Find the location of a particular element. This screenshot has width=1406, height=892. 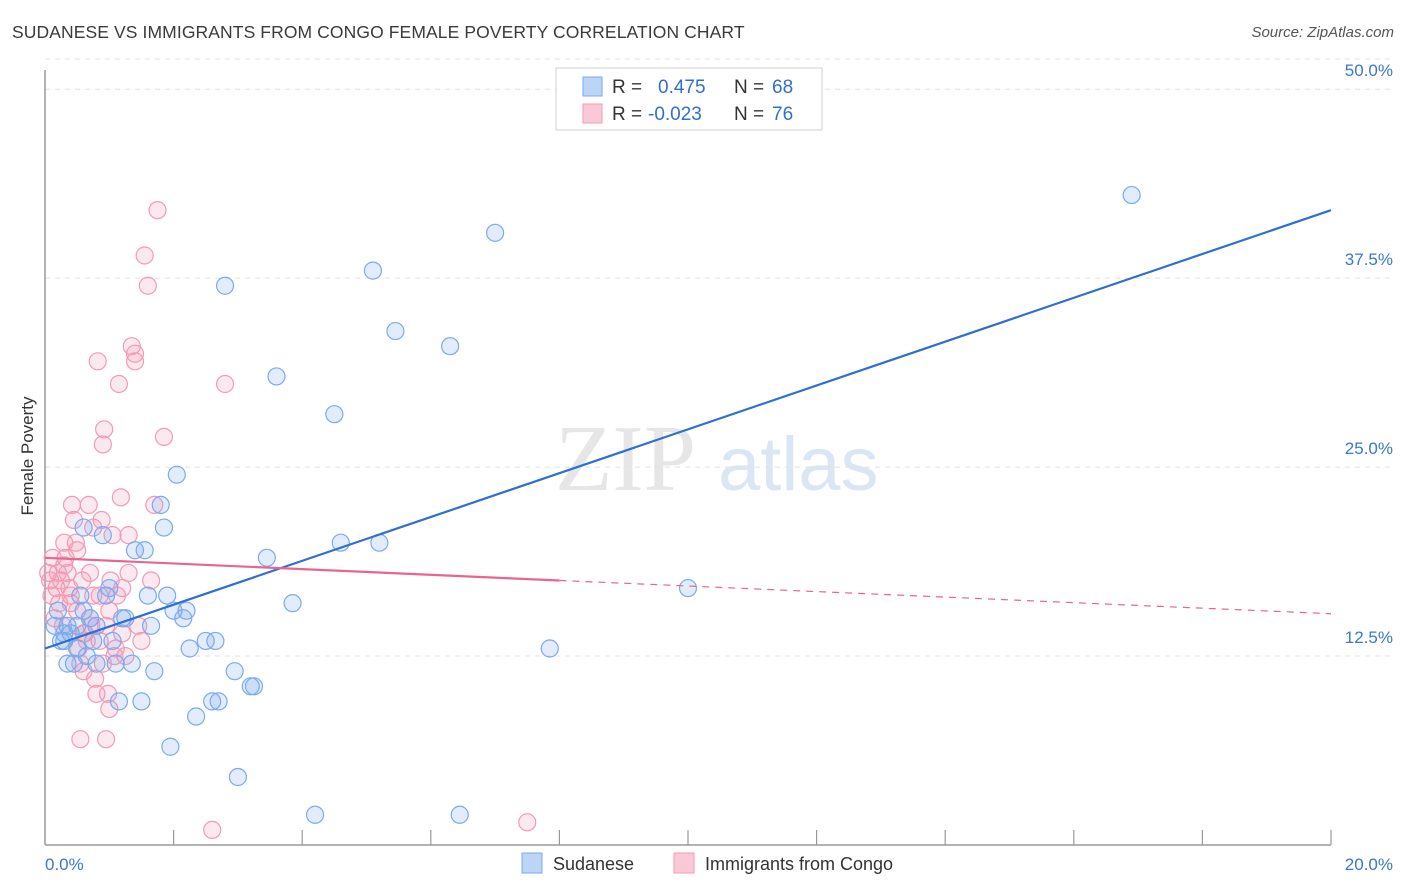

legend-swatch-sudanese is located at coordinates (592, 86).